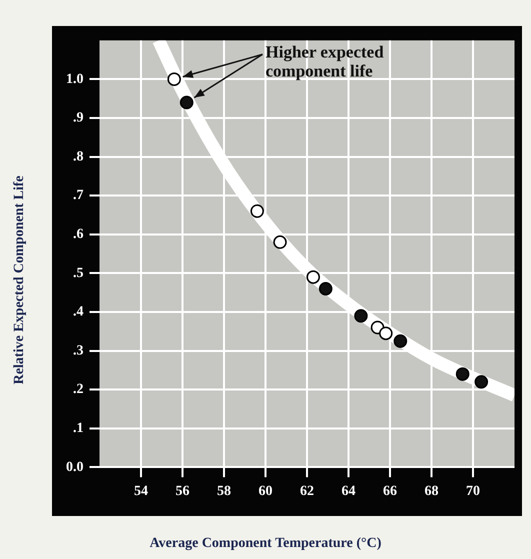 The image size is (531, 559). Describe the element at coordinates (141, 492) in the screenshot. I see `x-tick-label: 54` at that location.